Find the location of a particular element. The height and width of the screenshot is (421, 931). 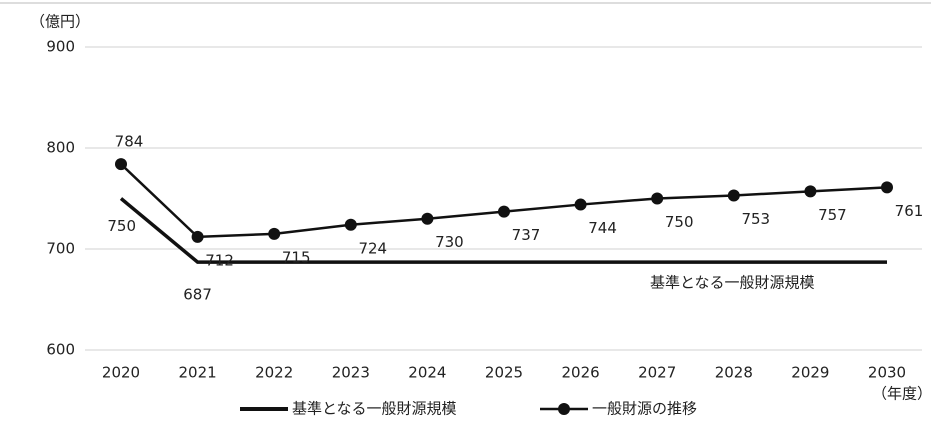

data-label: 757 is located at coordinates (832, 215).